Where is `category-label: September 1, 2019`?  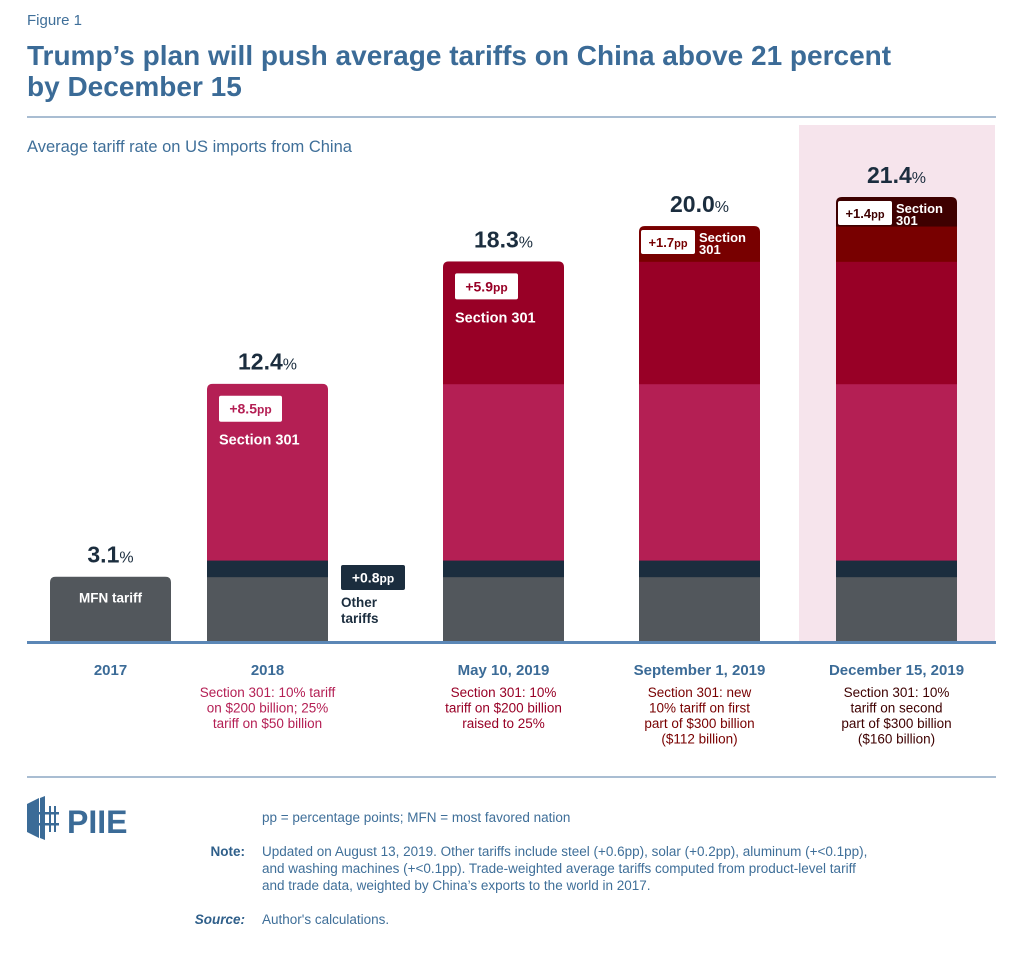 category-label: September 1, 2019 is located at coordinates (700, 670).